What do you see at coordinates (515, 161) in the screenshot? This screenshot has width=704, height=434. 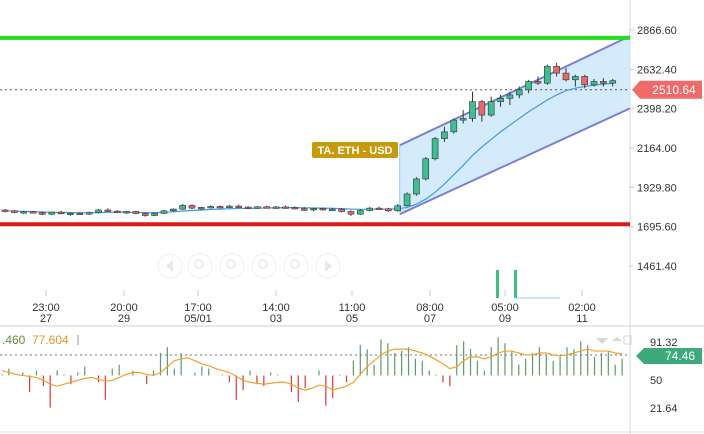 I see `channel-lower` at bounding box center [515, 161].